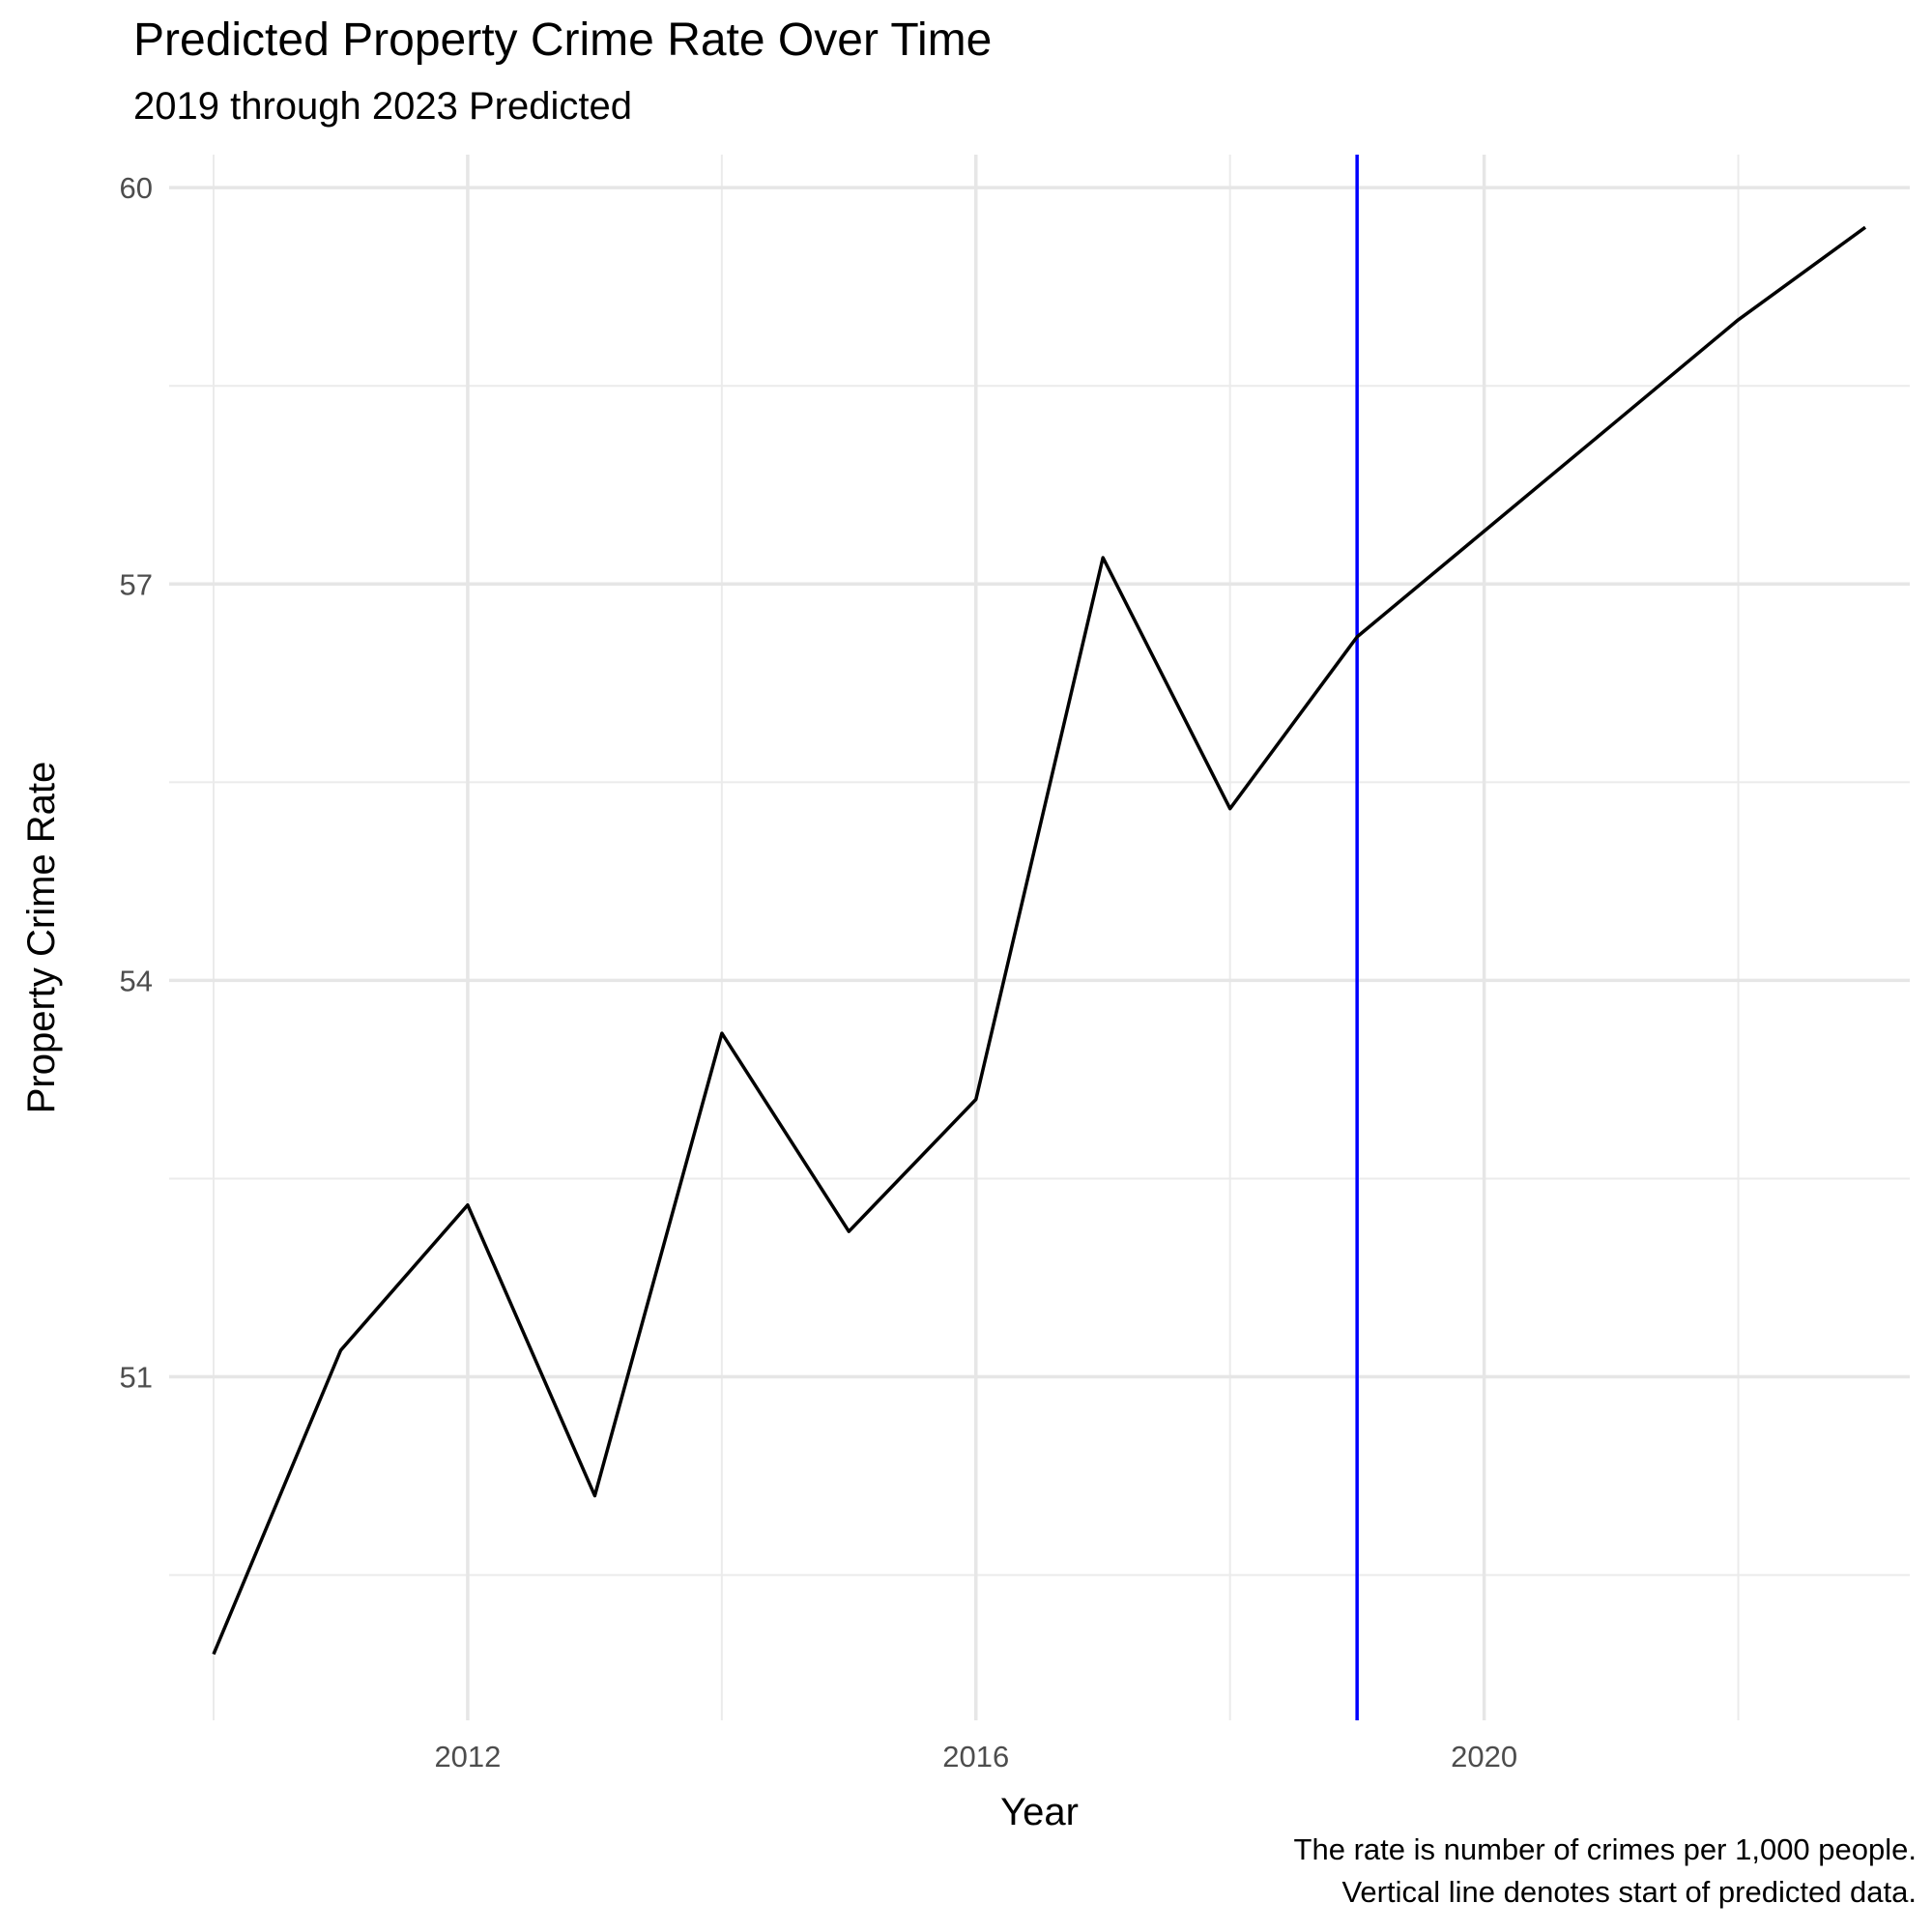  Describe the element at coordinates (136, 584) in the screenshot. I see `y-tick-label: 57` at that location.